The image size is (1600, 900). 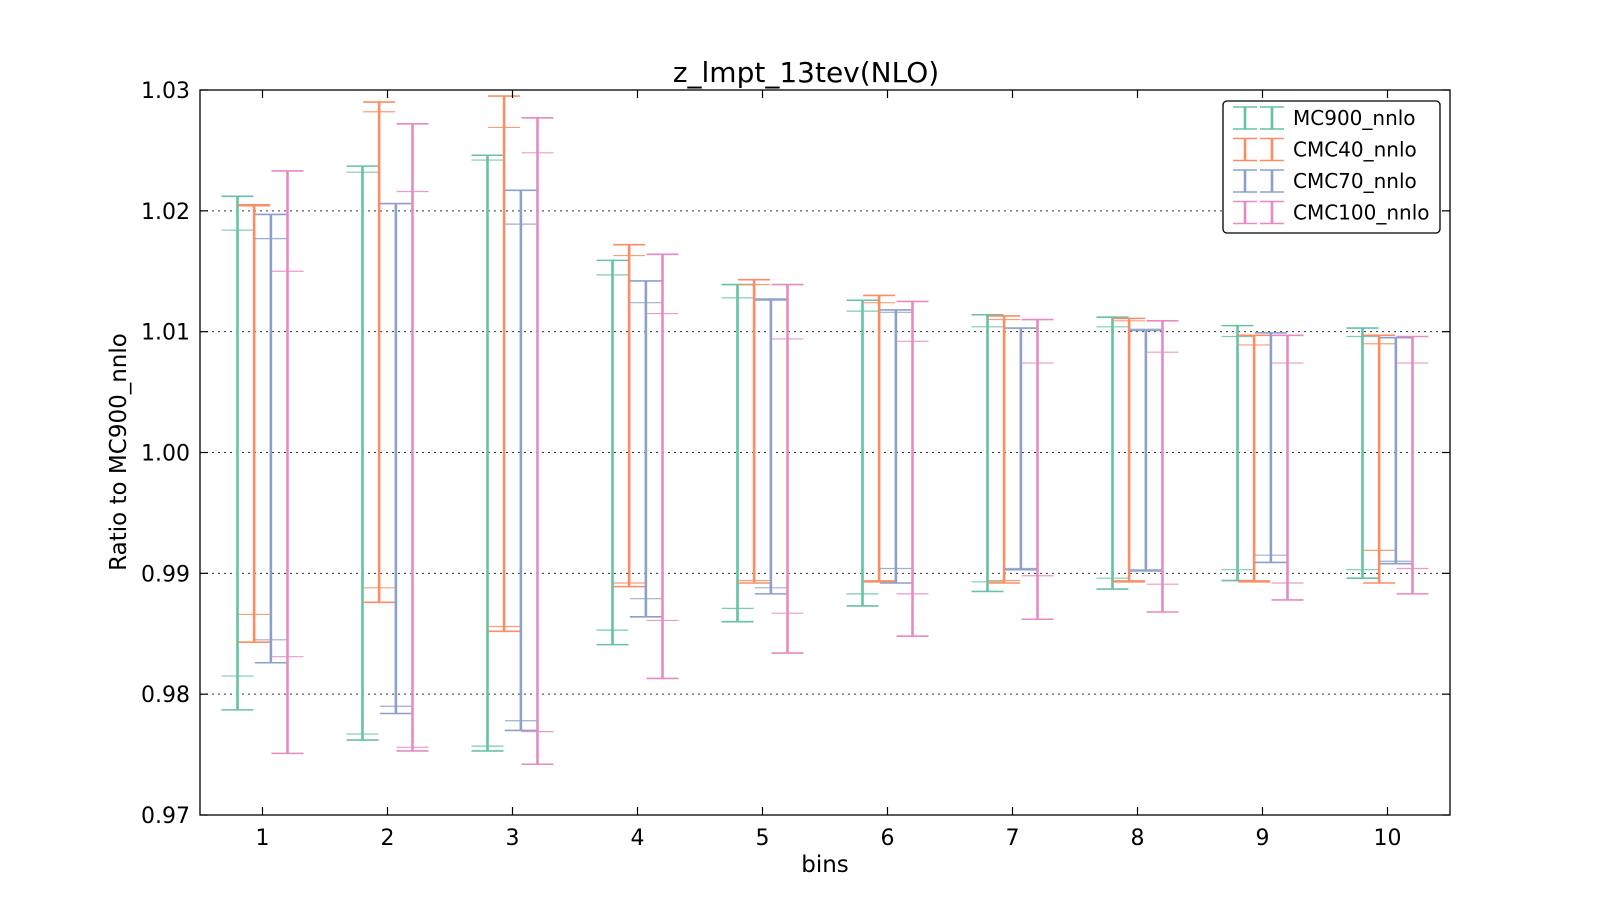 What do you see at coordinates (165, 574) in the screenshot?
I see `y-tick-label: 0.99` at bounding box center [165, 574].